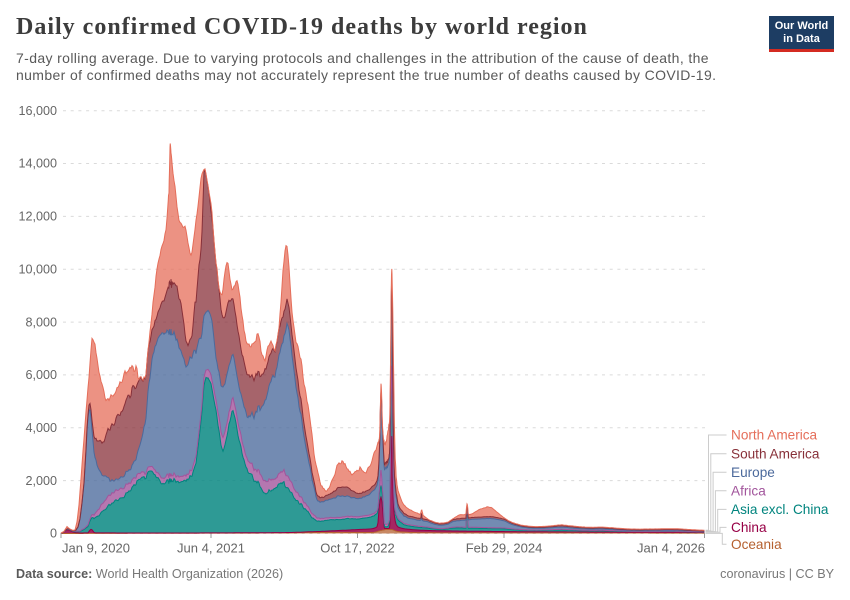  What do you see at coordinates (671, 548) in the screenshot?
I see `svg-text: Jan 4, 2026` at bounding box center [671, 548].